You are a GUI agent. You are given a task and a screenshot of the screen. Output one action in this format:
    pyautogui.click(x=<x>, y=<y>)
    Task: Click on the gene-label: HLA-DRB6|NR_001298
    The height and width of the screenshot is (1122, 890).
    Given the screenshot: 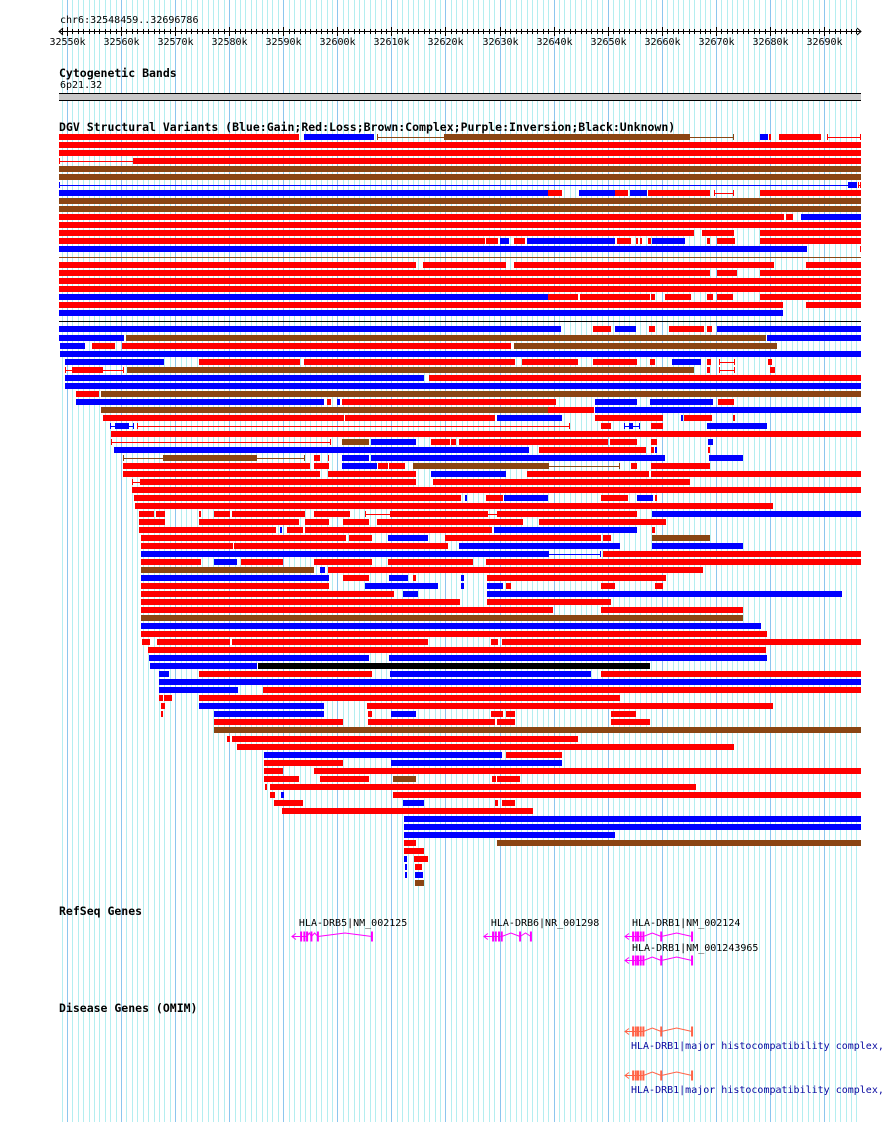 What is the action you would take?
    pyautogui.click(x=545, y=923)
    